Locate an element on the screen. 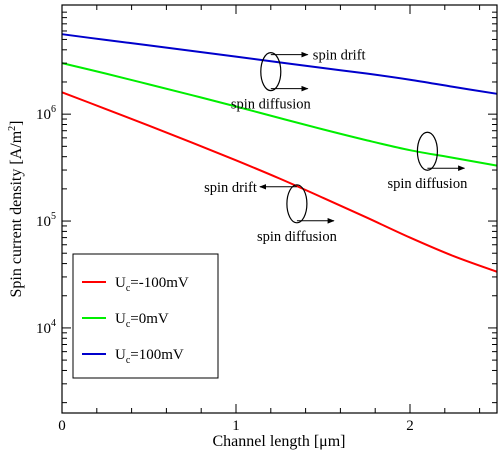  x-tick-label: 2 is located at coordinates (410, 426).